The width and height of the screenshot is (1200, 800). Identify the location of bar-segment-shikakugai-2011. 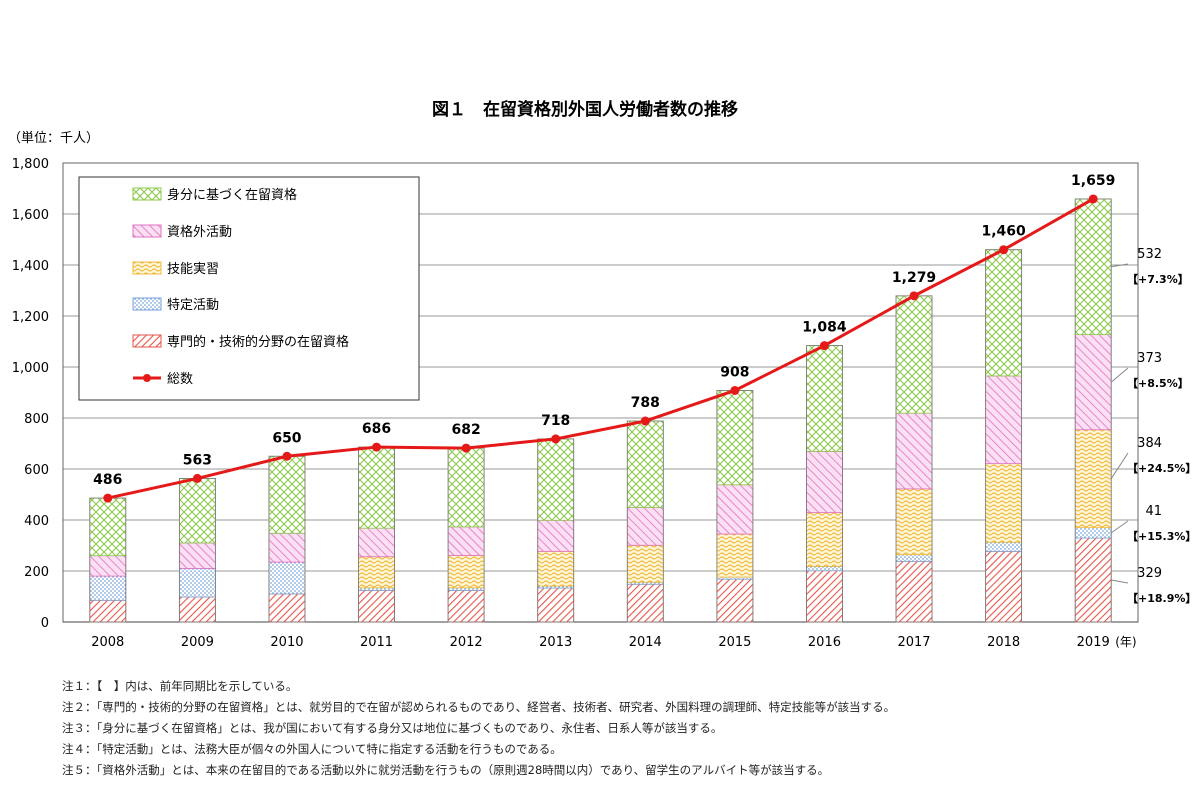
(376, 542).